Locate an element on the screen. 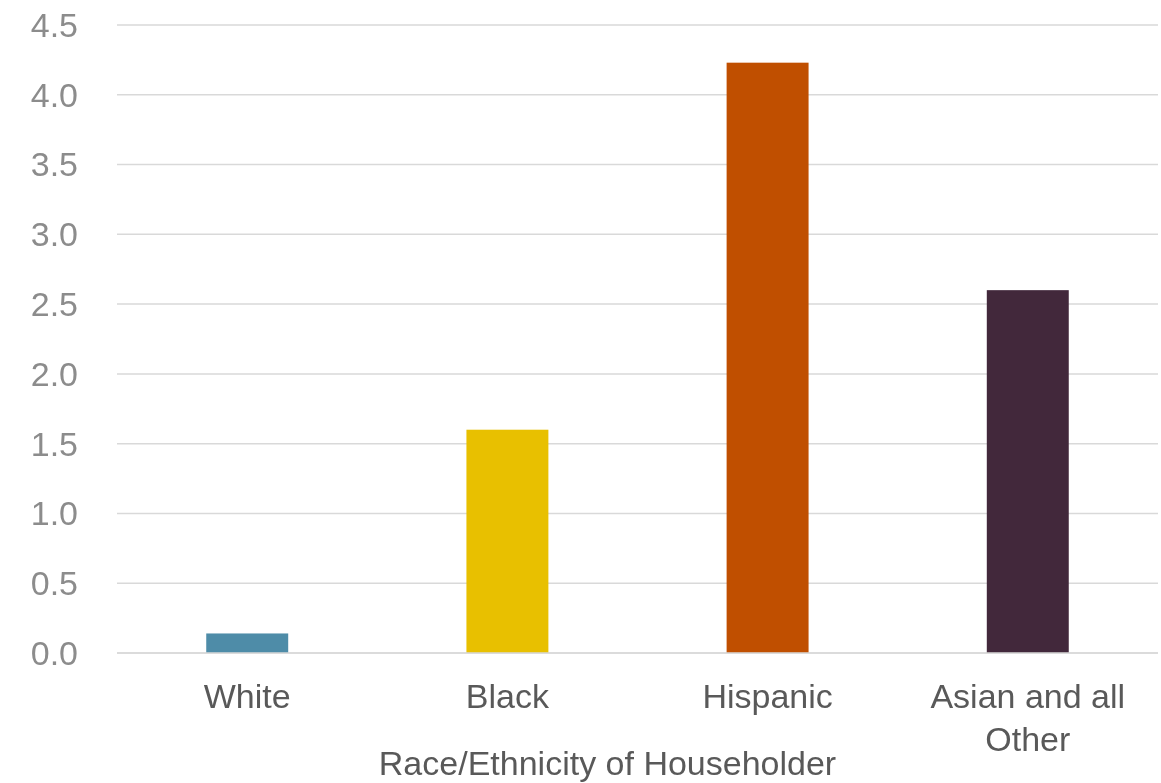 Image resolution: width=1161 pixels, height=783 pixels. y-tick-label: 1.5 is located at coordinates (54, 443).